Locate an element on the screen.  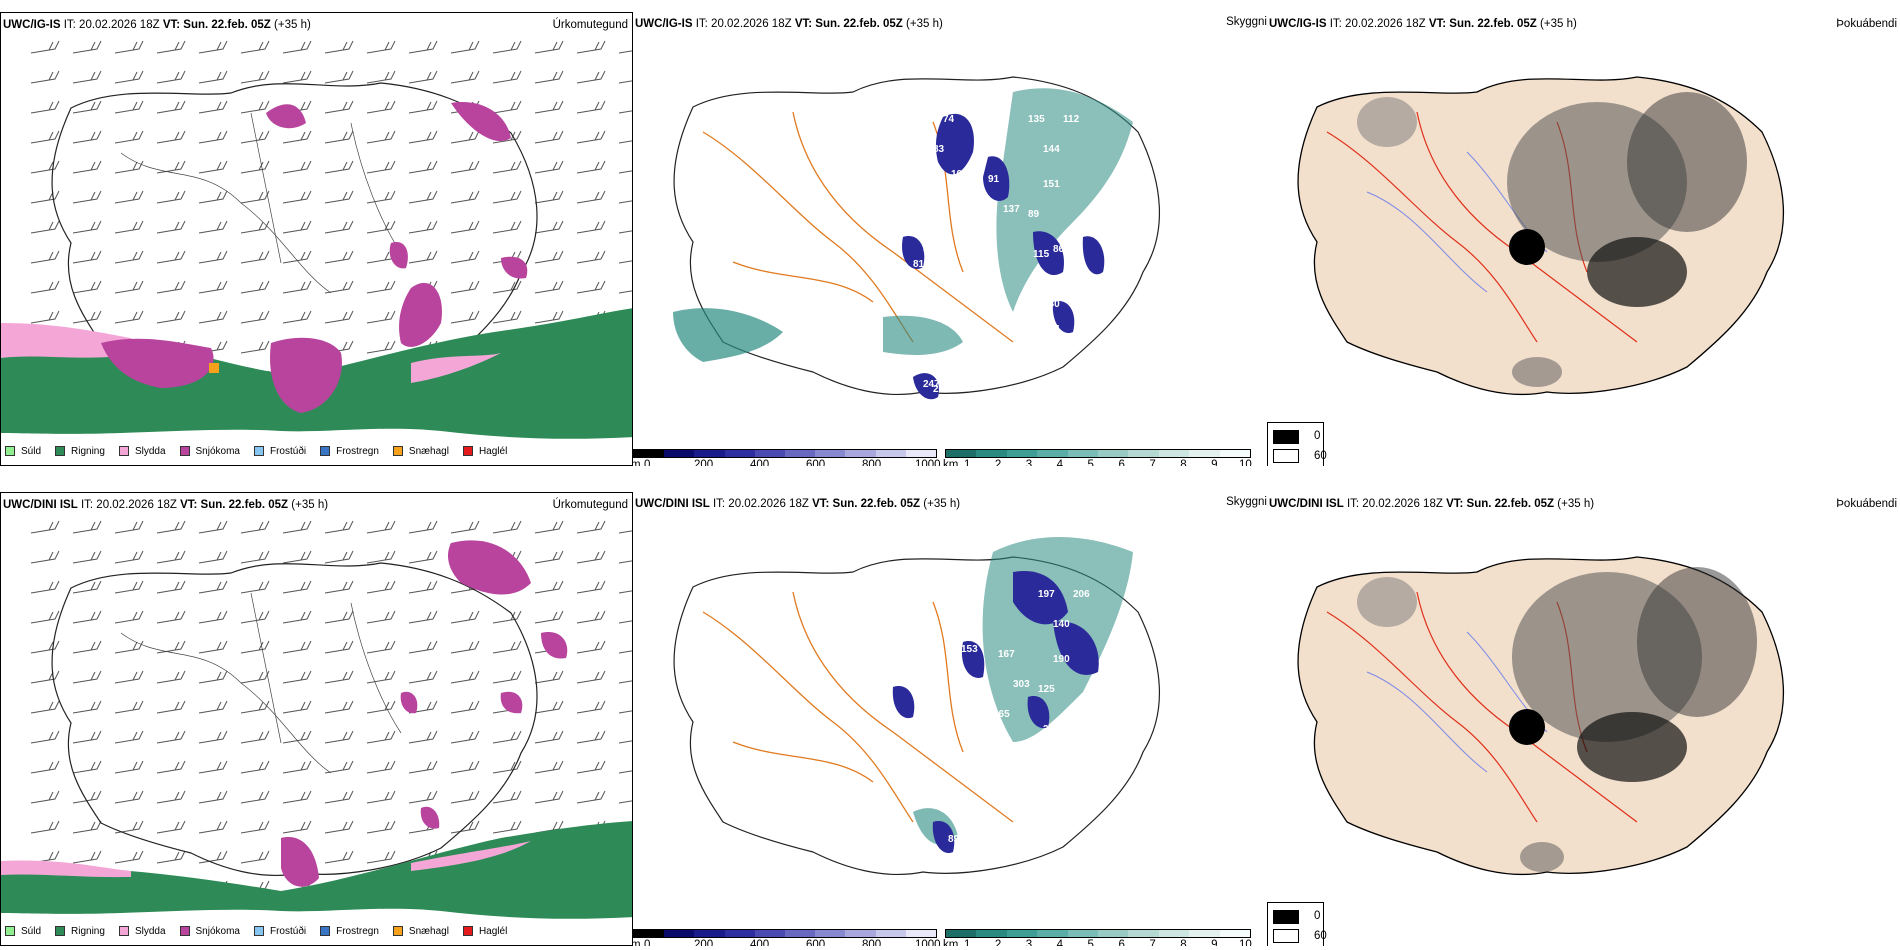
fog-map is located at coordinates (1541, 716).